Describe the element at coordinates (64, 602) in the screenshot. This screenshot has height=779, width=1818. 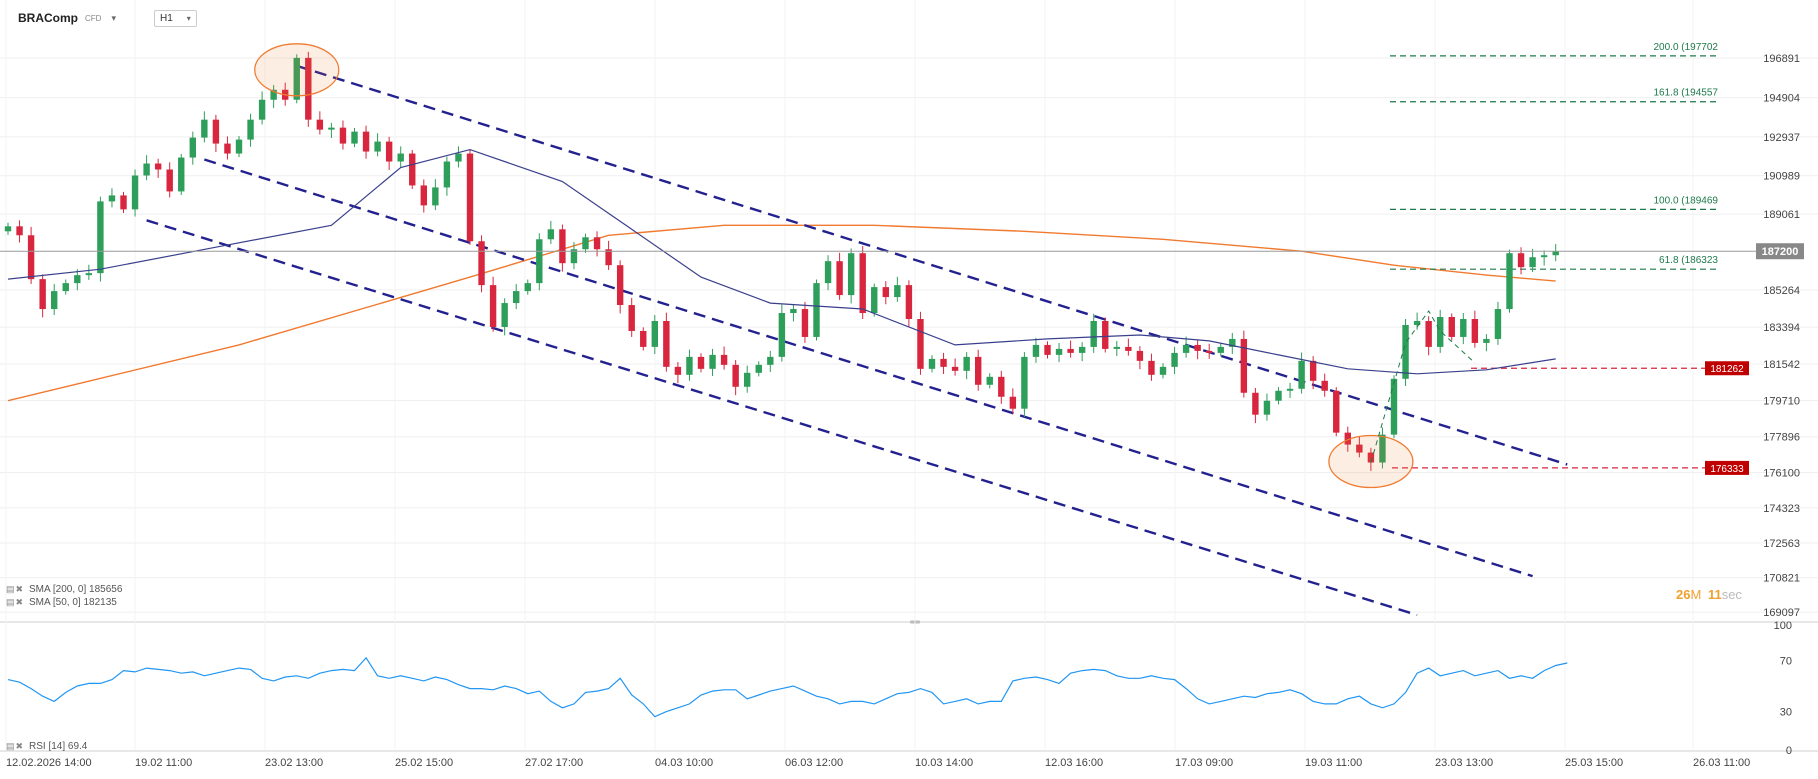
I see `sma-50-legend: ▤✖ SMA [50, 0] 182135` at that location.